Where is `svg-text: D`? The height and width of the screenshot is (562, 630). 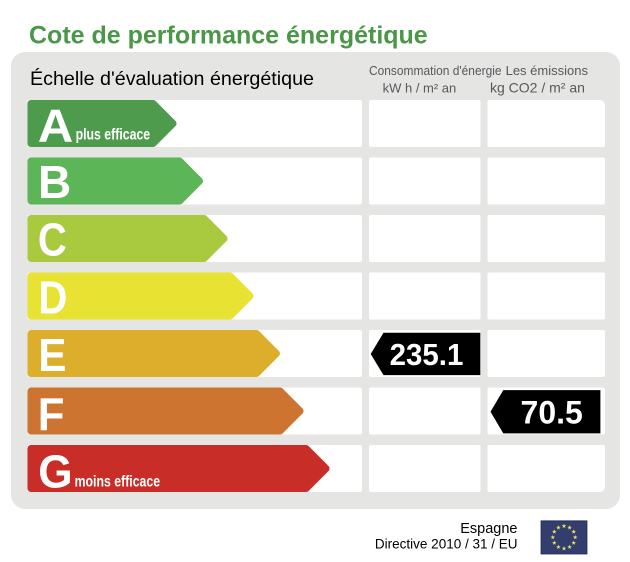 svg-text: D is located at coordinates (53, 298).